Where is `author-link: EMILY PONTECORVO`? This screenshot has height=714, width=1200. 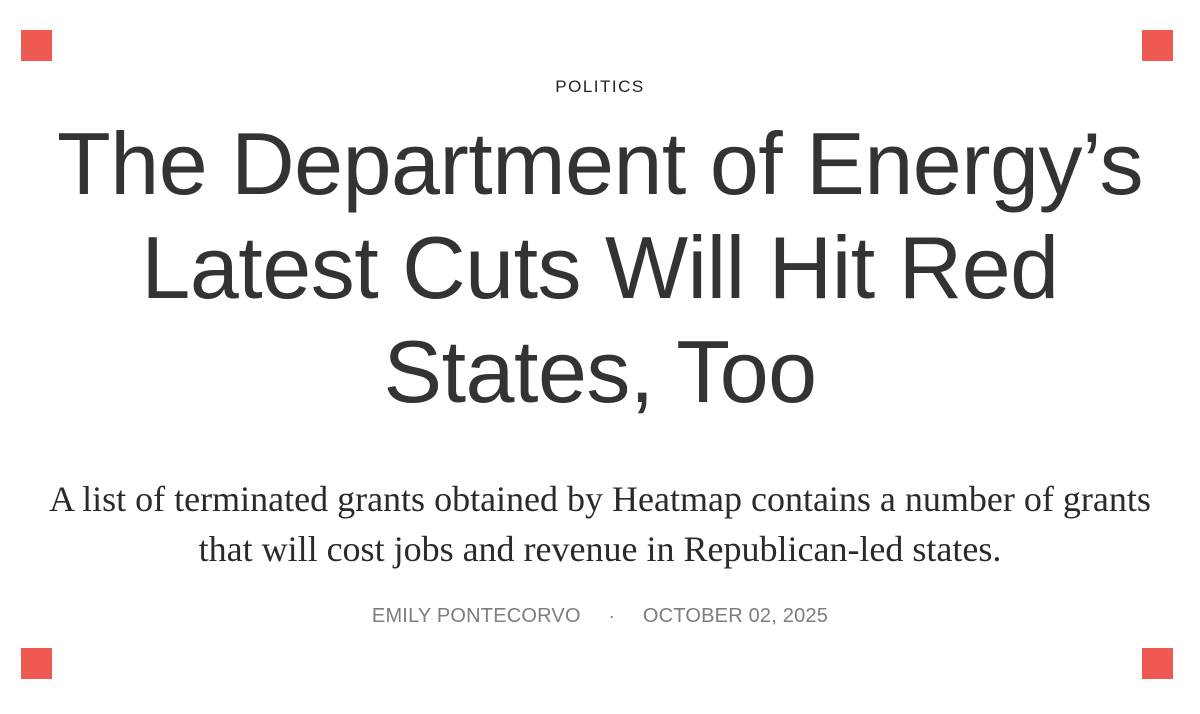
author-link: EMILY PONTECORVO is located at coordinates (476, 616).